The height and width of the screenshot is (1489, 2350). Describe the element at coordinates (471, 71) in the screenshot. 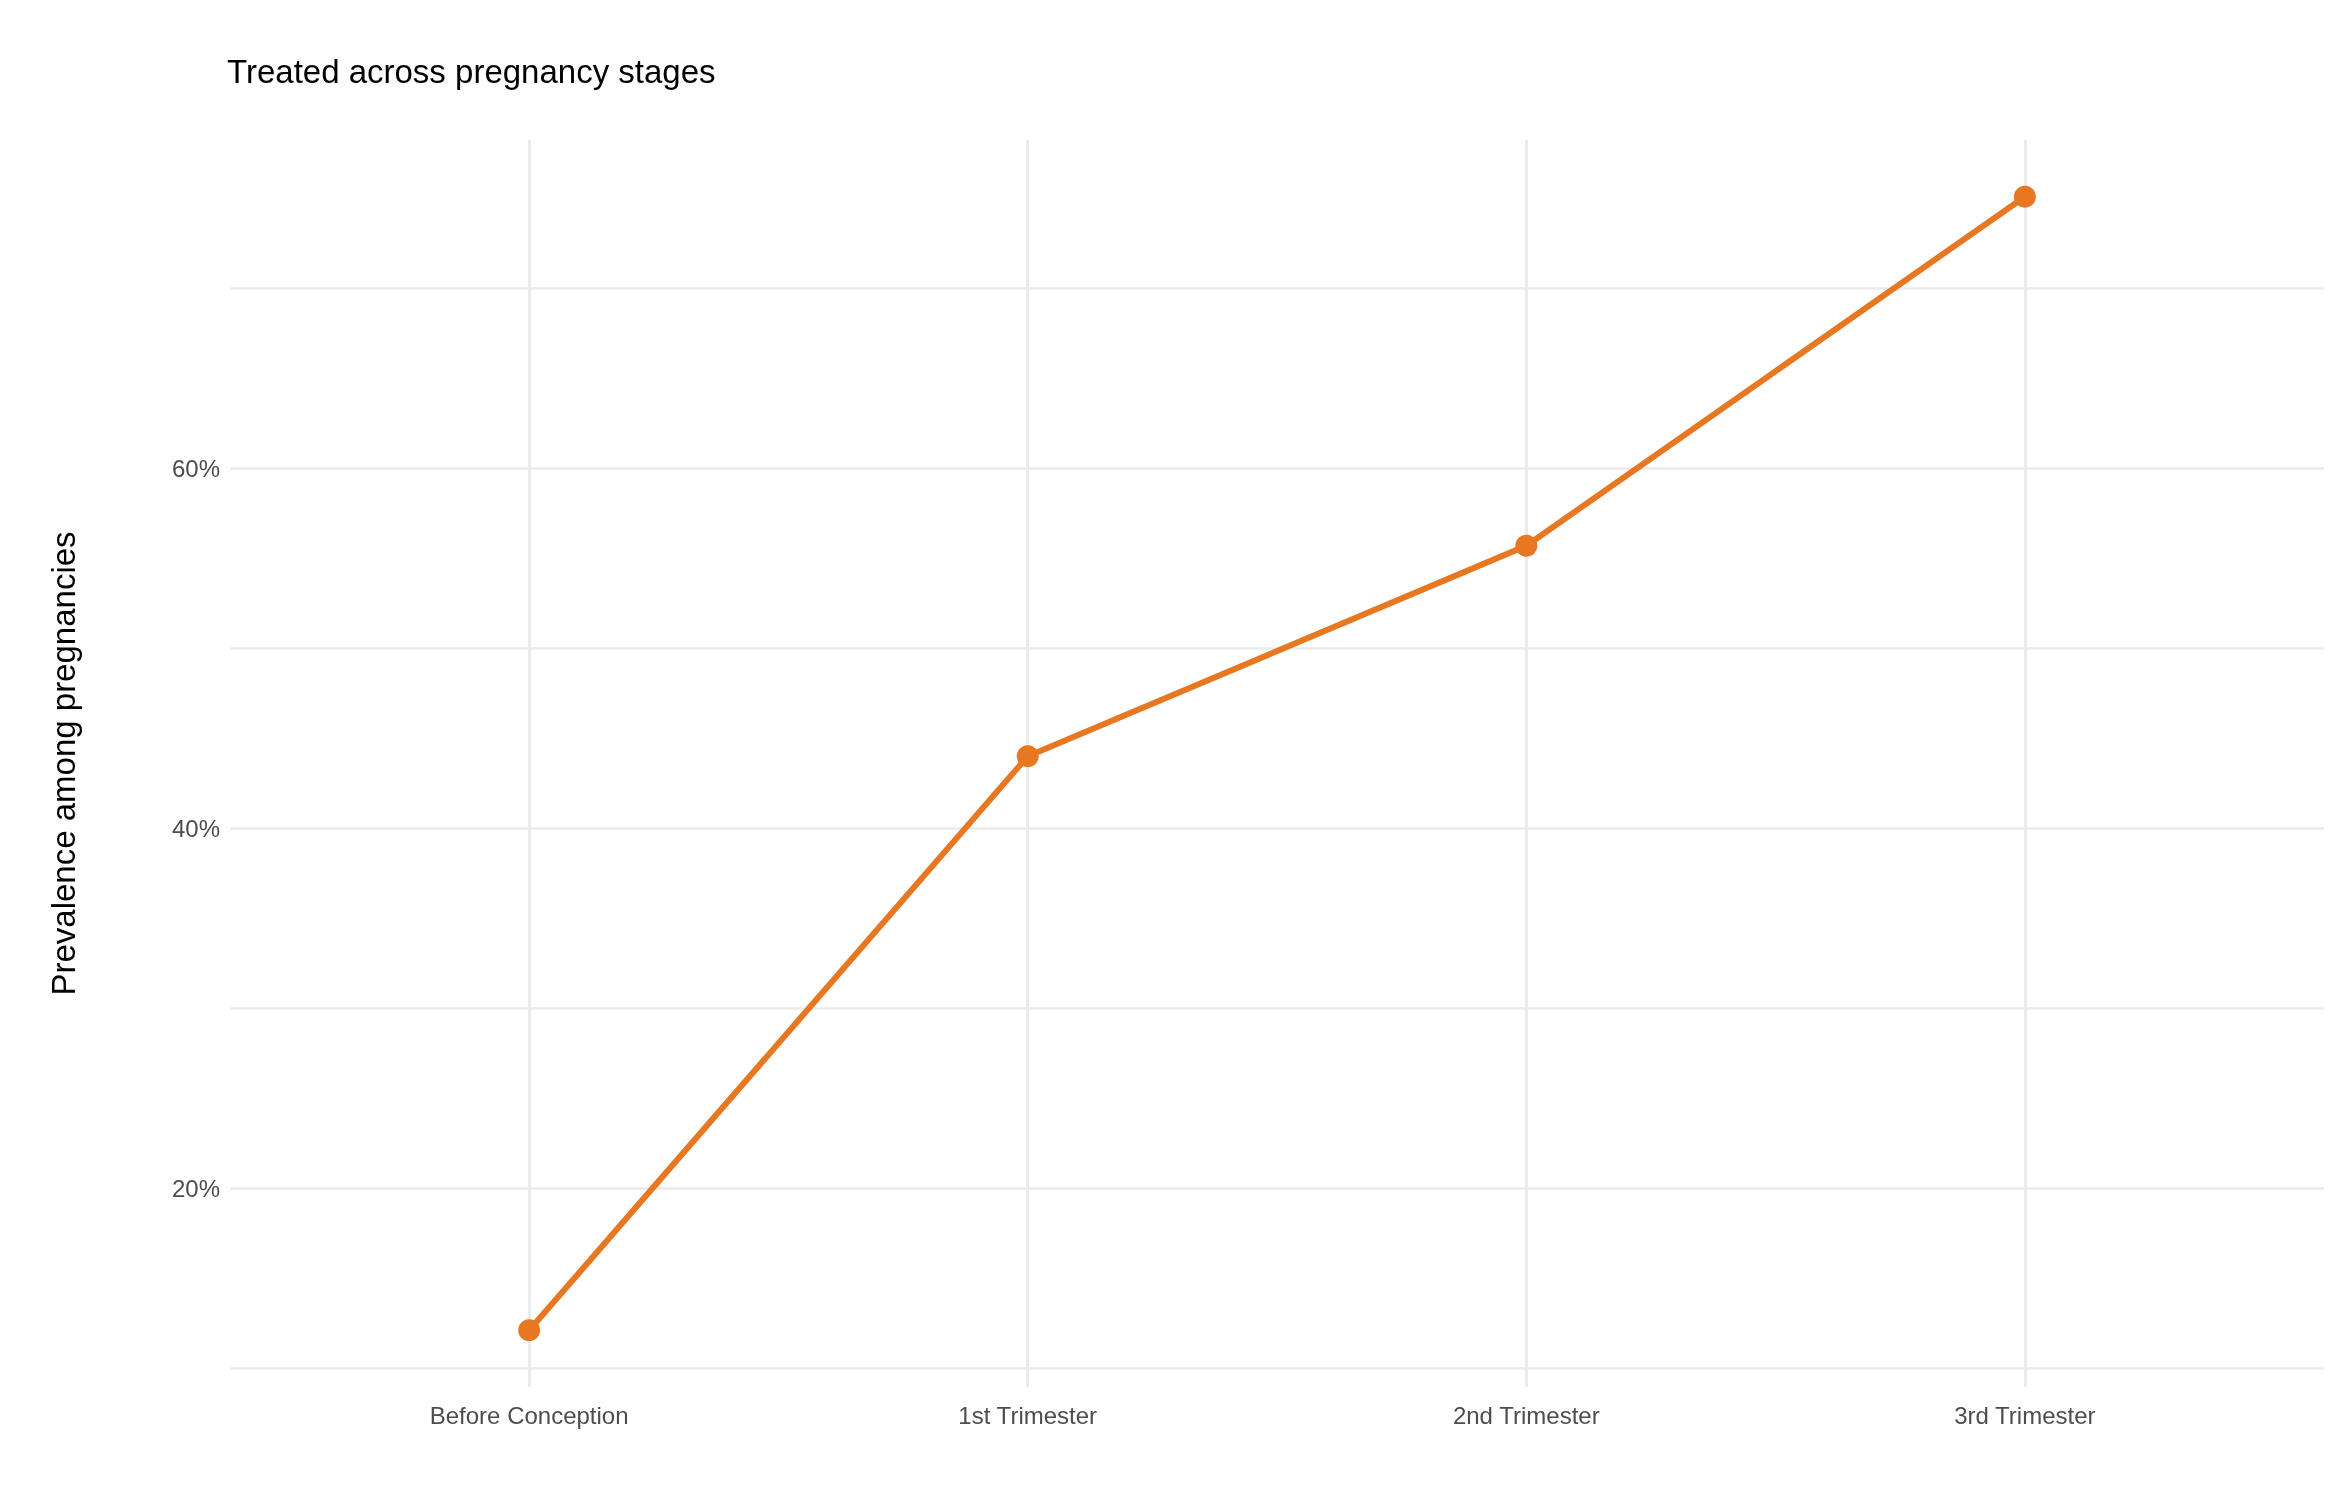

I see `chart-title: Treated across pregnancy stages` at that location.